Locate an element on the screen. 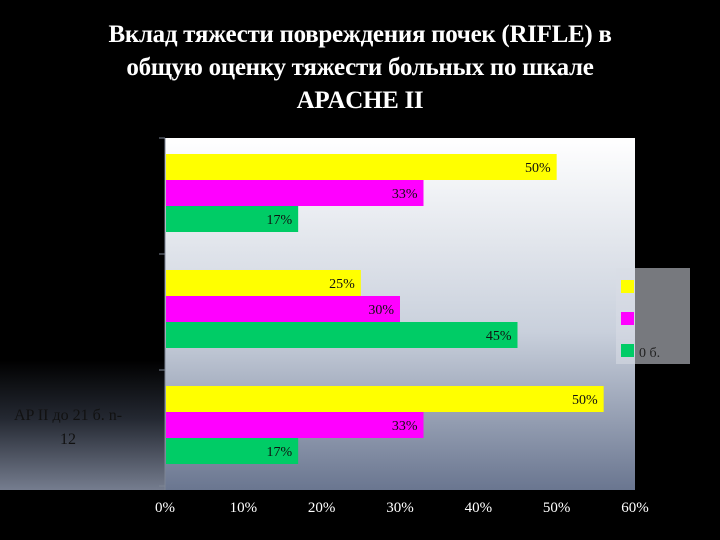  left-fade-area is located at coordinates (82, 425).